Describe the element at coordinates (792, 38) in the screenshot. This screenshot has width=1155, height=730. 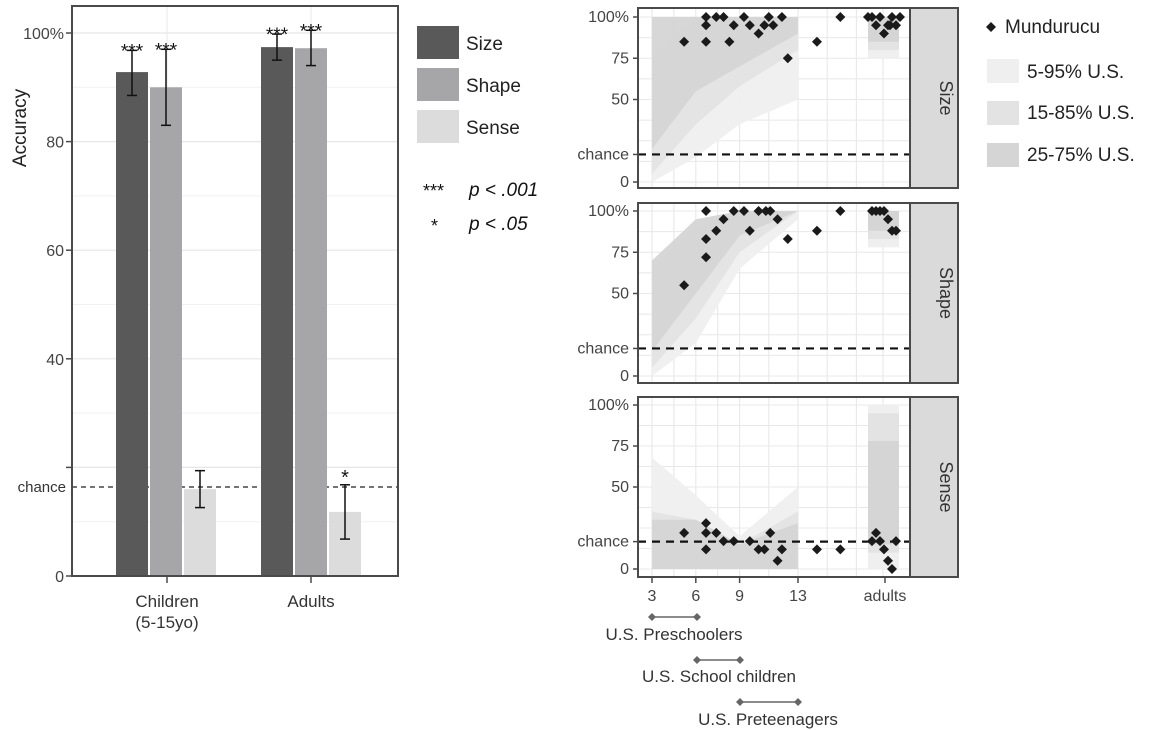
I see `facet-points` at that location.